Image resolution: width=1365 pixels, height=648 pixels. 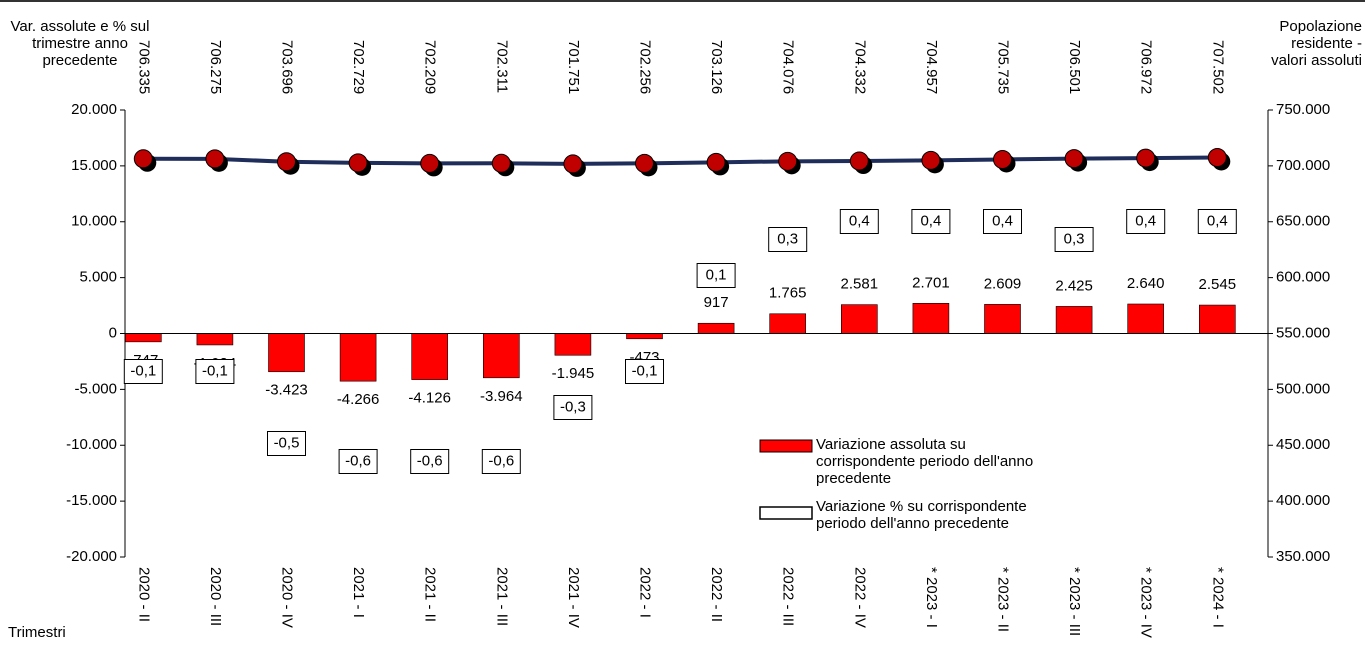 I want to click on line, so click(x=680, y=160).